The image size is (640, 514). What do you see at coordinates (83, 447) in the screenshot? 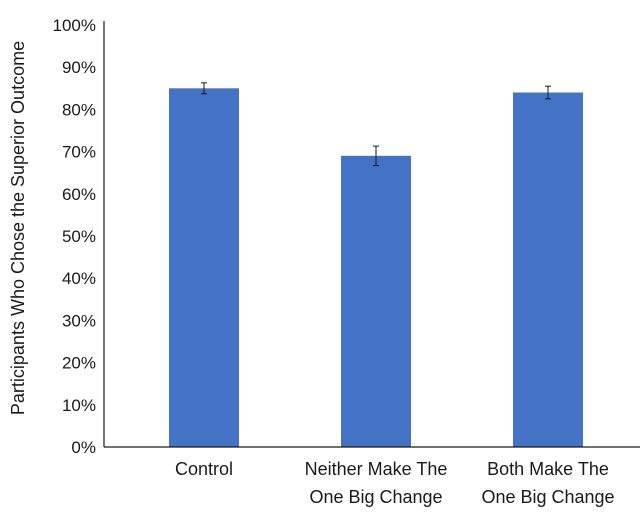
I see `y-tick-label: 0%` at bounding box center [83, 447].